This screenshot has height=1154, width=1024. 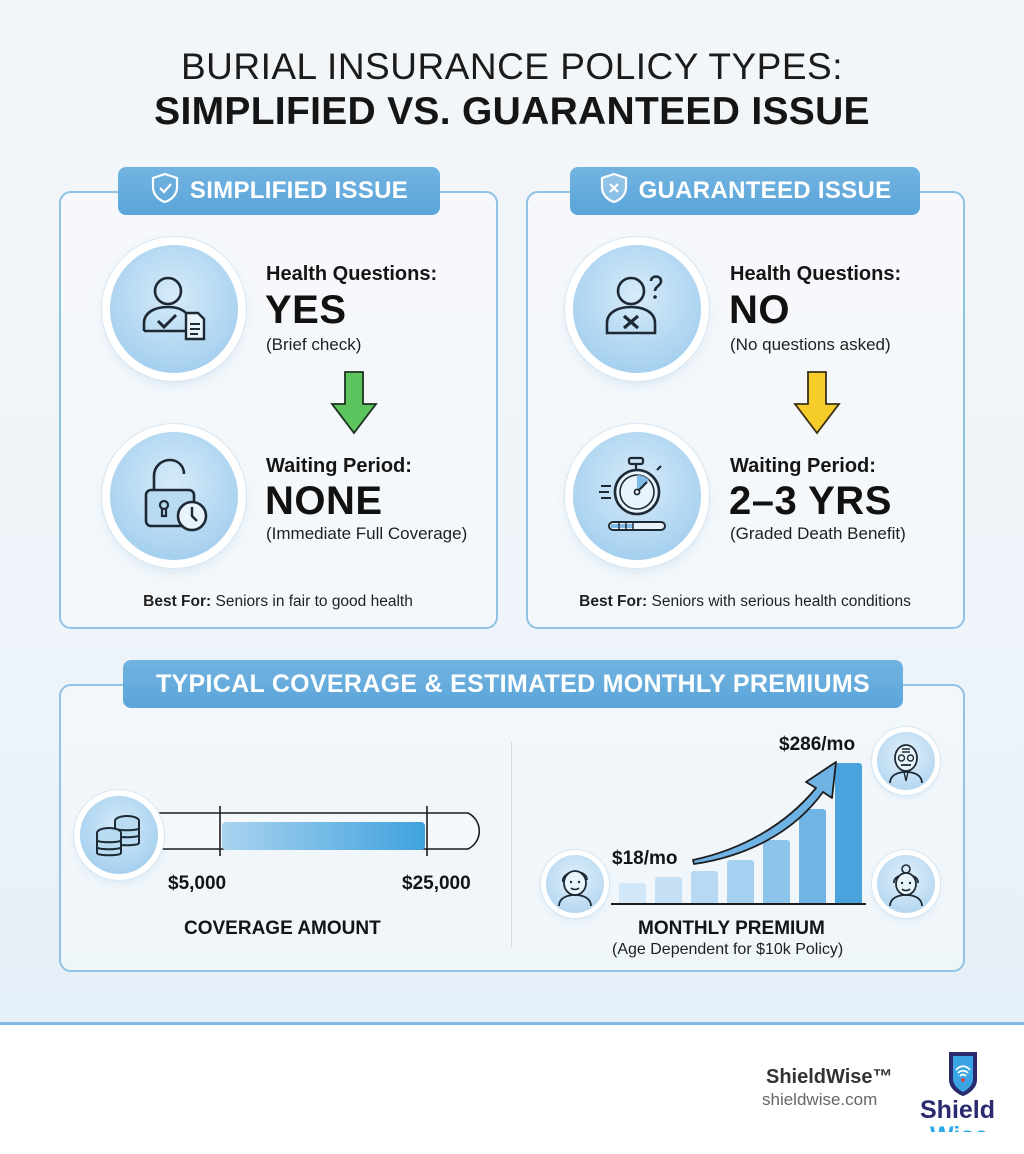 I want to click on simplified-health-label: Health Questions:, so click(x=352, y=274).